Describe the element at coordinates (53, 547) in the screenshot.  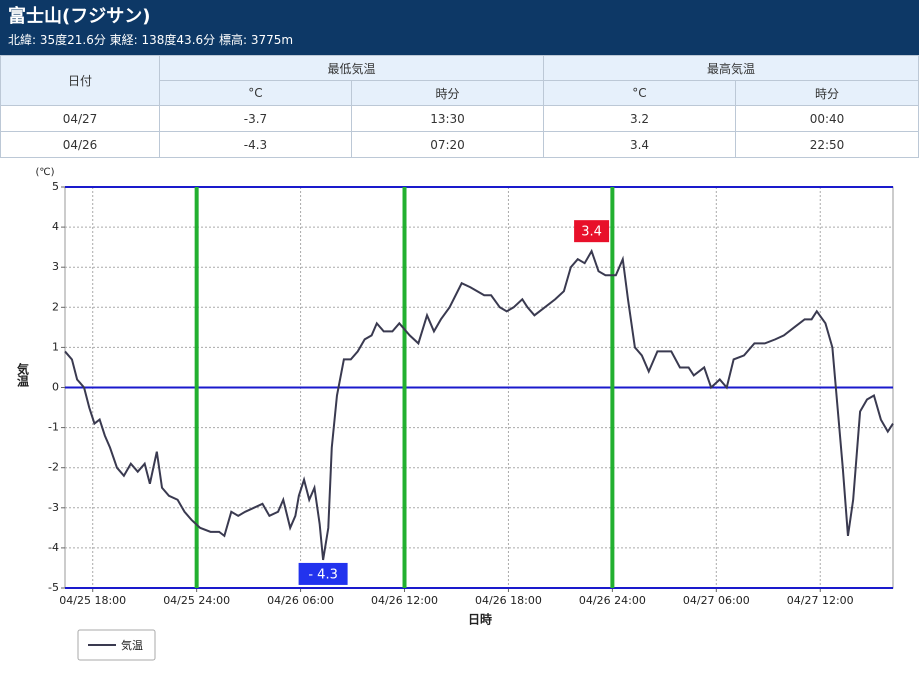
I see `y-tick-label: -4` at that location.